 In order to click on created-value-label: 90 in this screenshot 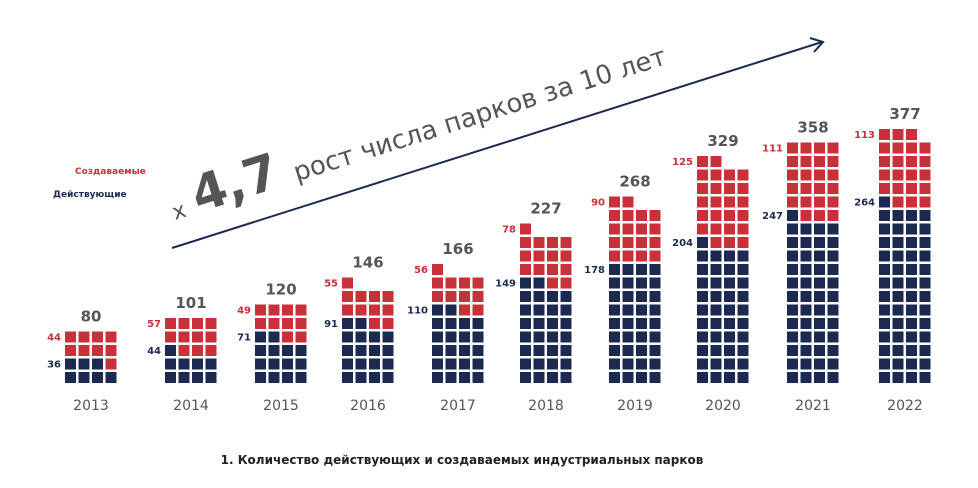, I will do `click(598, 203)`.